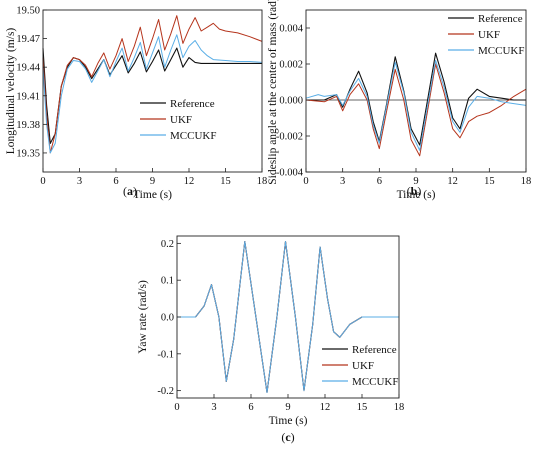 This screenshot has height=450, width=550. What do you see at coordinates (28, 11) in the screenshot?
I see `y-tick-label: 19.50` at bounding box center [28, 11].